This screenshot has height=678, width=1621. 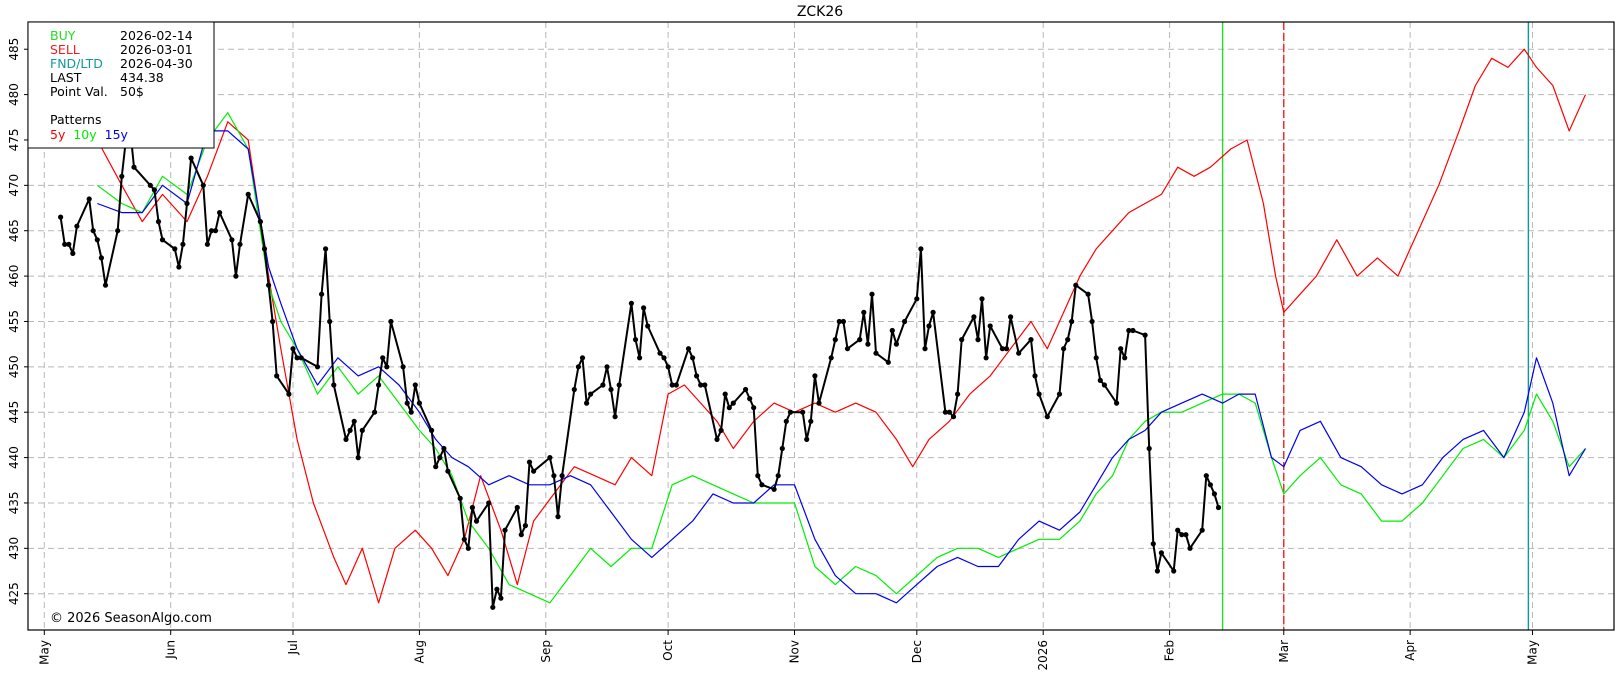 I want to click on x-tick-label: Oct, so click(x=668, y=650).